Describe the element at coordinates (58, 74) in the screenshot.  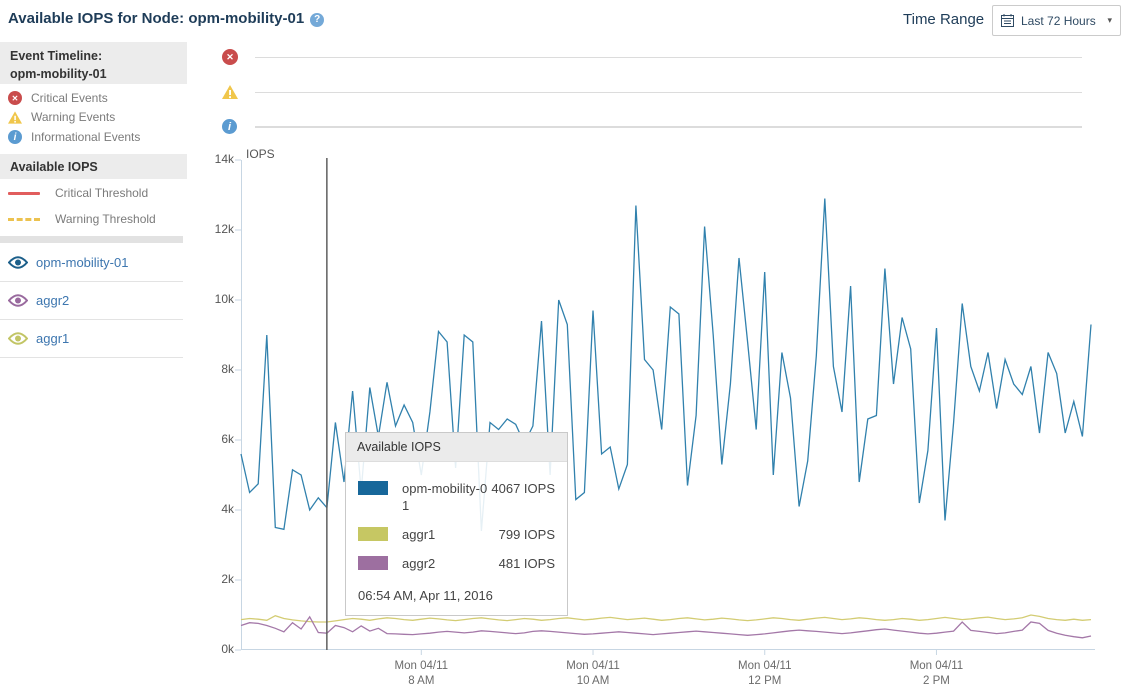
I see `event-timeline-node-name: opm-mobility-01` at that location.